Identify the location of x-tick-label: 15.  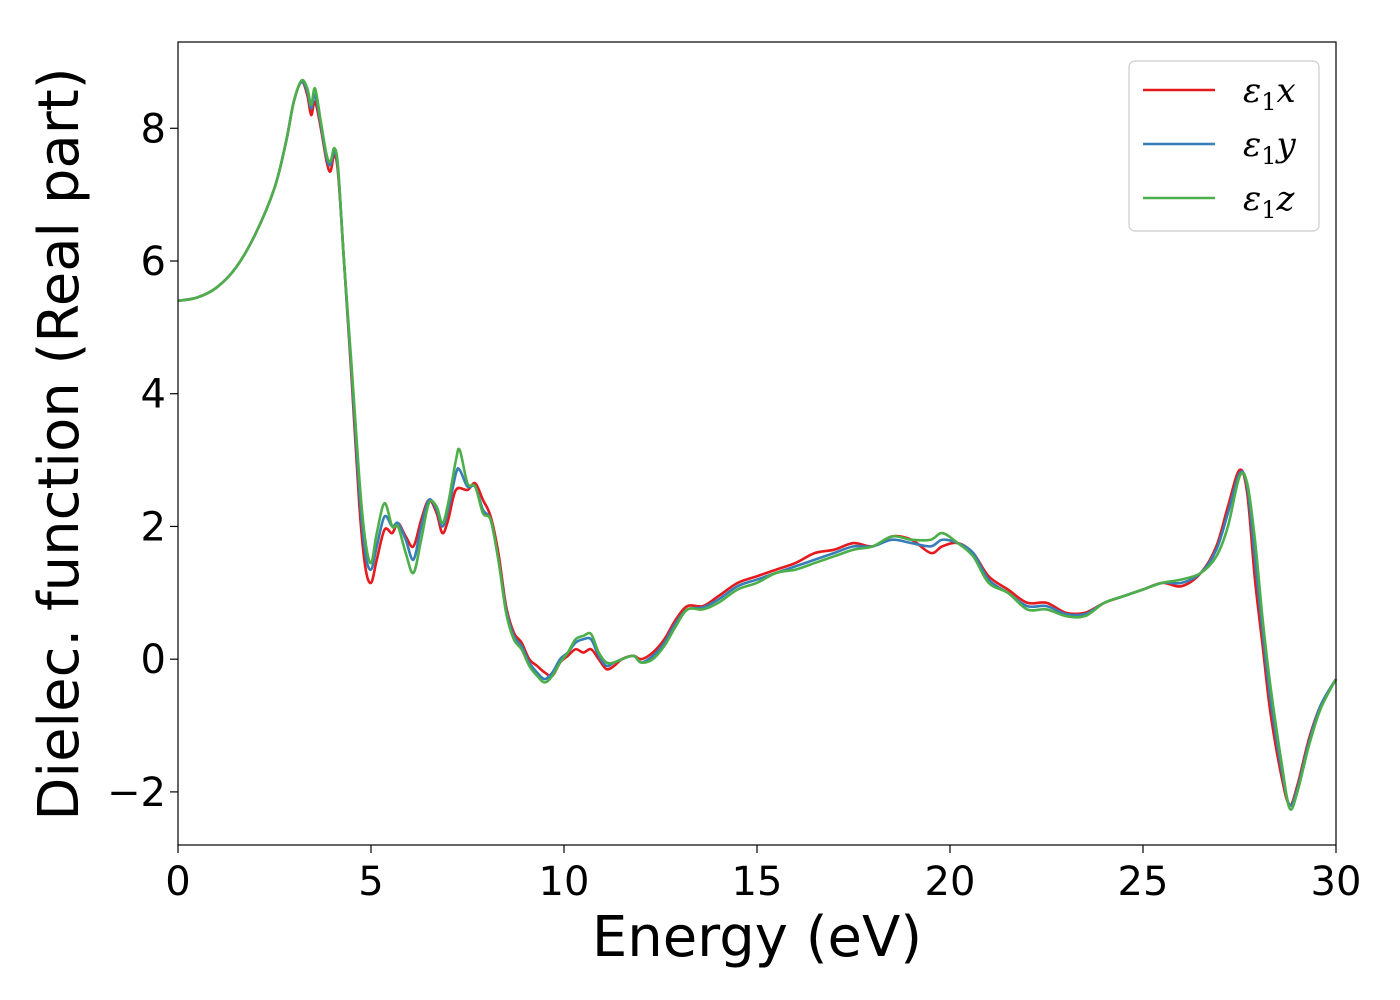
(757, 882).